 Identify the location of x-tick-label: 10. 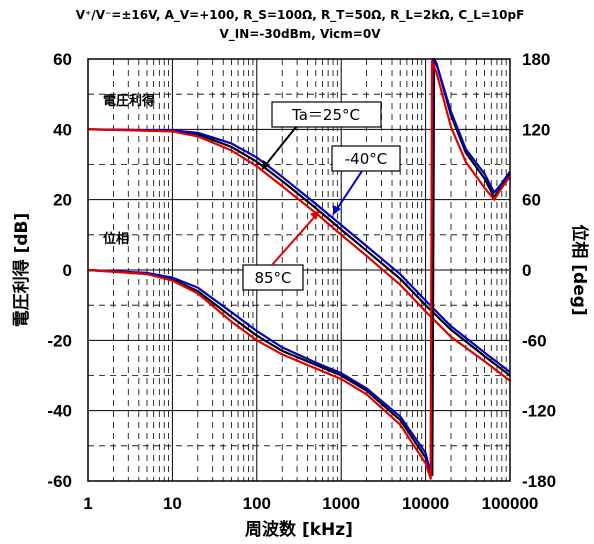
(172, 503).